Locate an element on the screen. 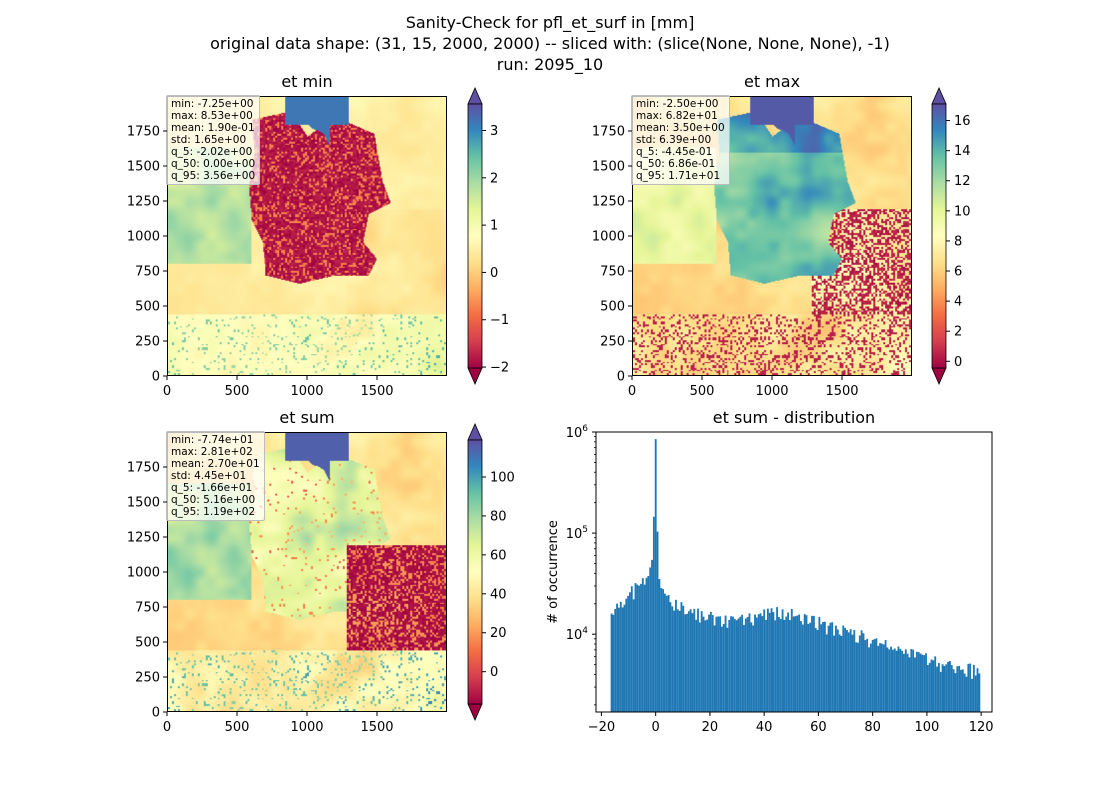  colorbar-tick-label: 10 is located at coordinates (962, 211).